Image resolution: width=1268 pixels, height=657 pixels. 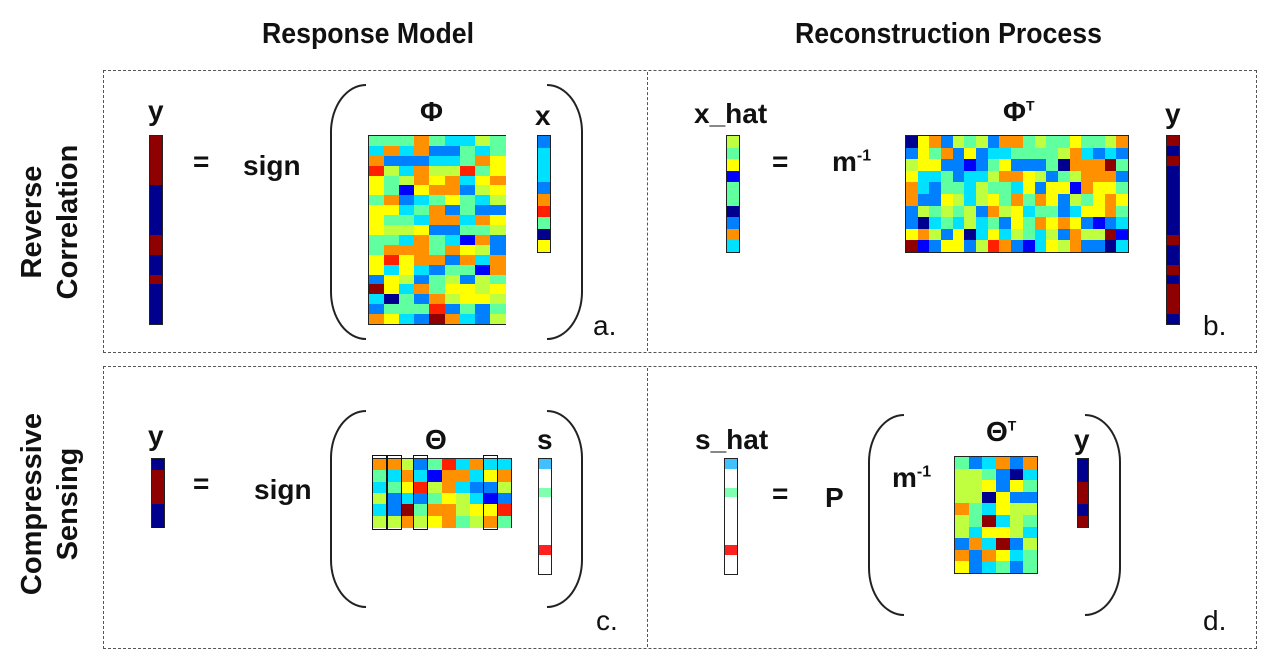 I want to click on label-theta-transpose: ΘT, so click(x=1001, y=431).